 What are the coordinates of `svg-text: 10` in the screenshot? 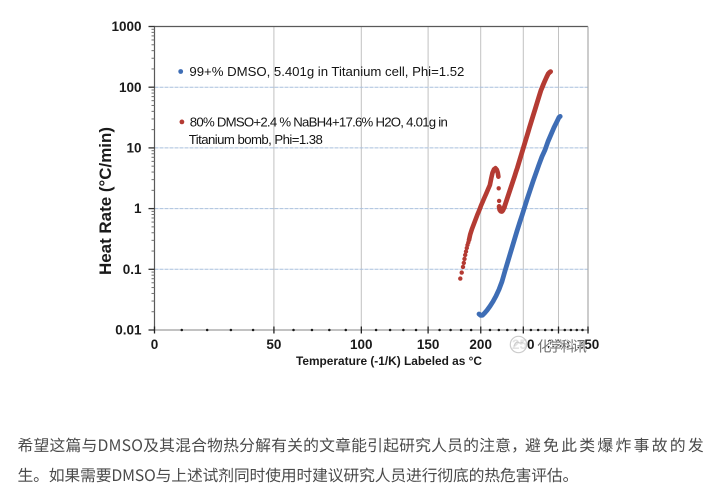 It's located at (133, 147).